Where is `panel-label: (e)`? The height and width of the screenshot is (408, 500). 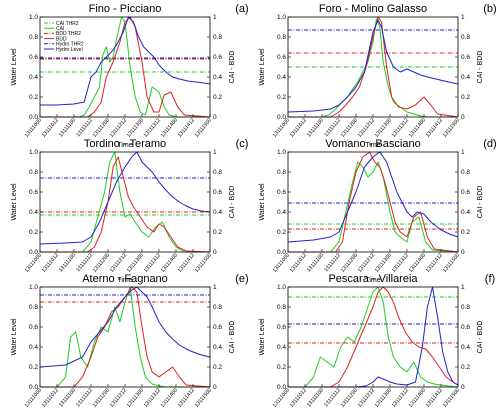
panel-label: (e) is located at coordinates (241, 279).